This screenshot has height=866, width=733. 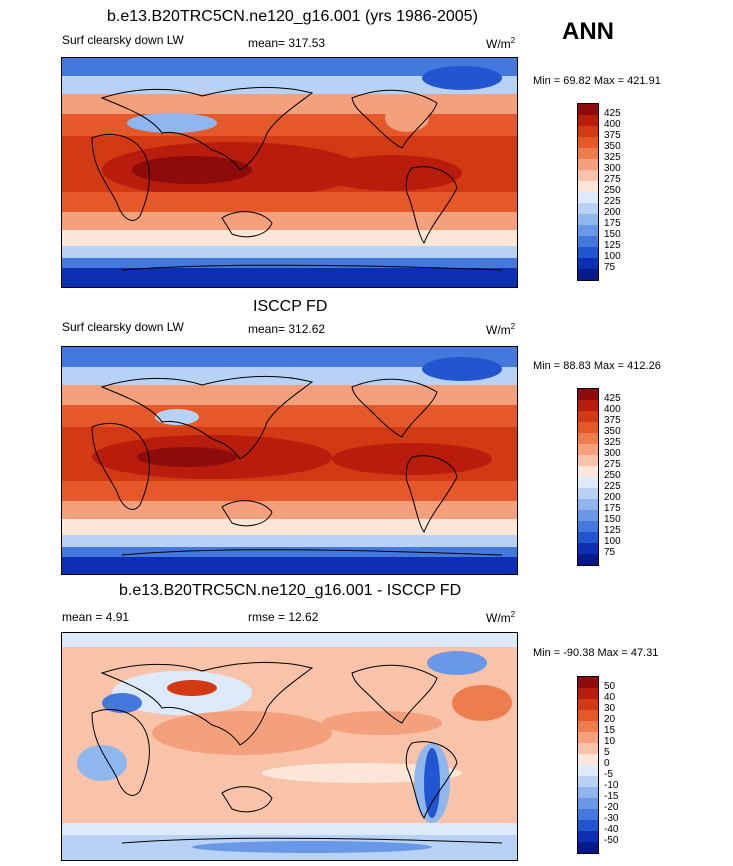 What do you see at coordinates (501, 43) in the screenshot?
I see `panel-1-units-label: W/m2` at bounding box center [501, 43].